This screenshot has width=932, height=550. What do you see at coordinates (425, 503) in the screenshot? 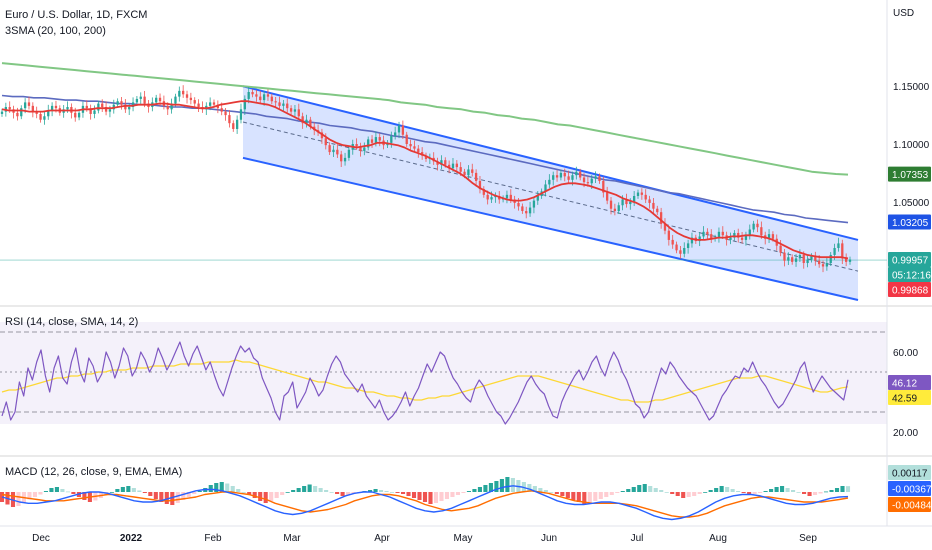
I see `macd-line` at bounding box center [425, 503].